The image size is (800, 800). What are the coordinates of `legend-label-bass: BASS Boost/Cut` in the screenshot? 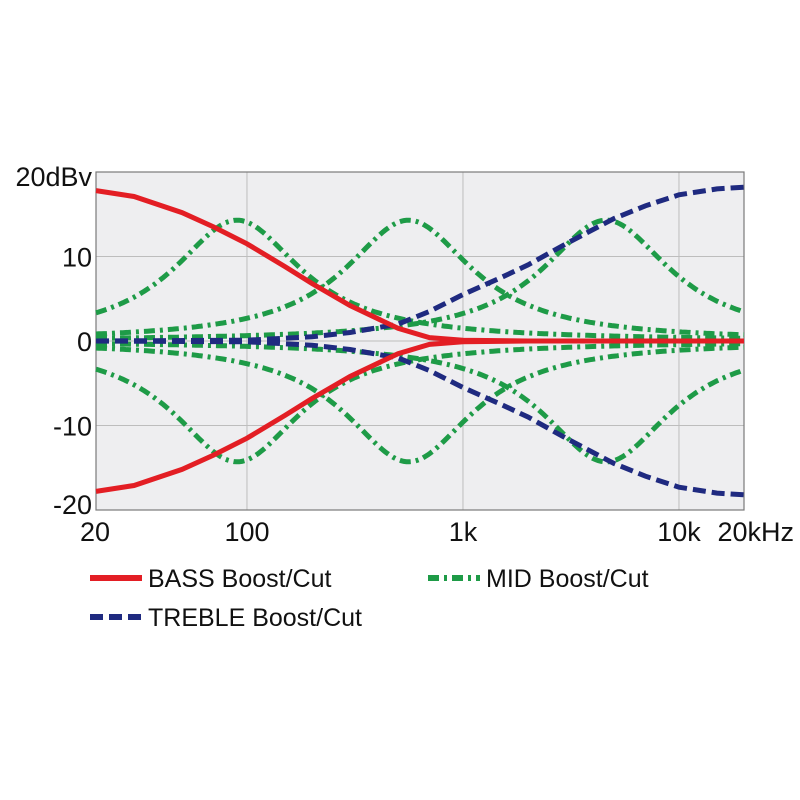 It's located at (239, 579).